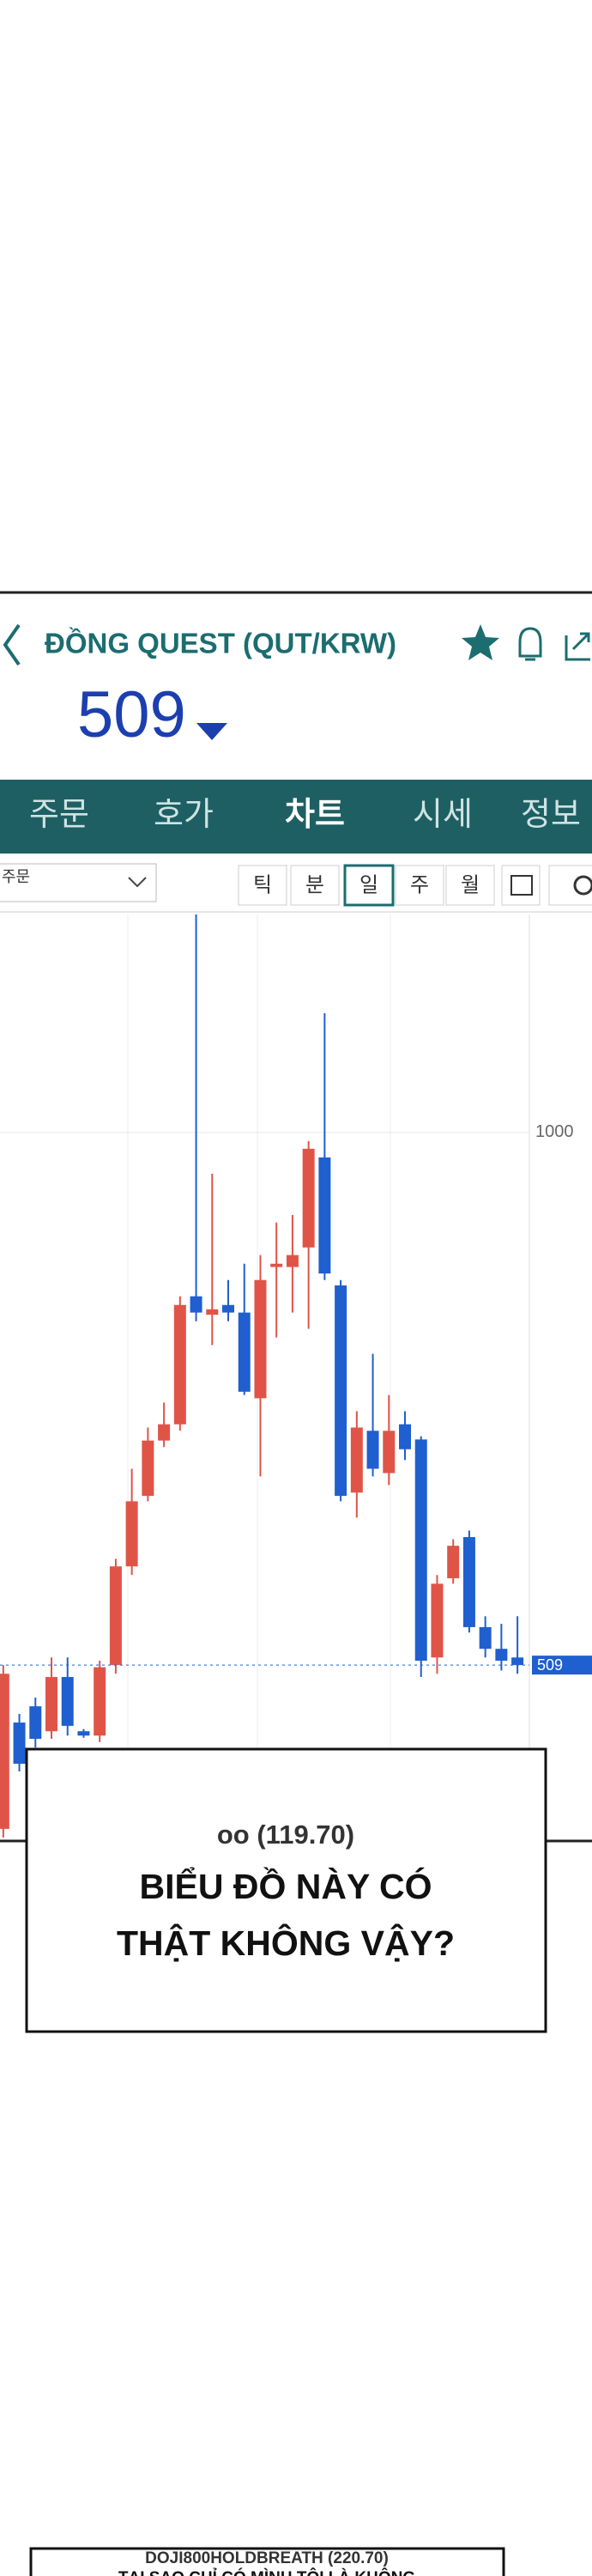 Image resolution: width=592 pixels, height=2576 pixels. Describe the element at coordinates (315, 815) in the screenshot. I see `tab: 차트` at that location.